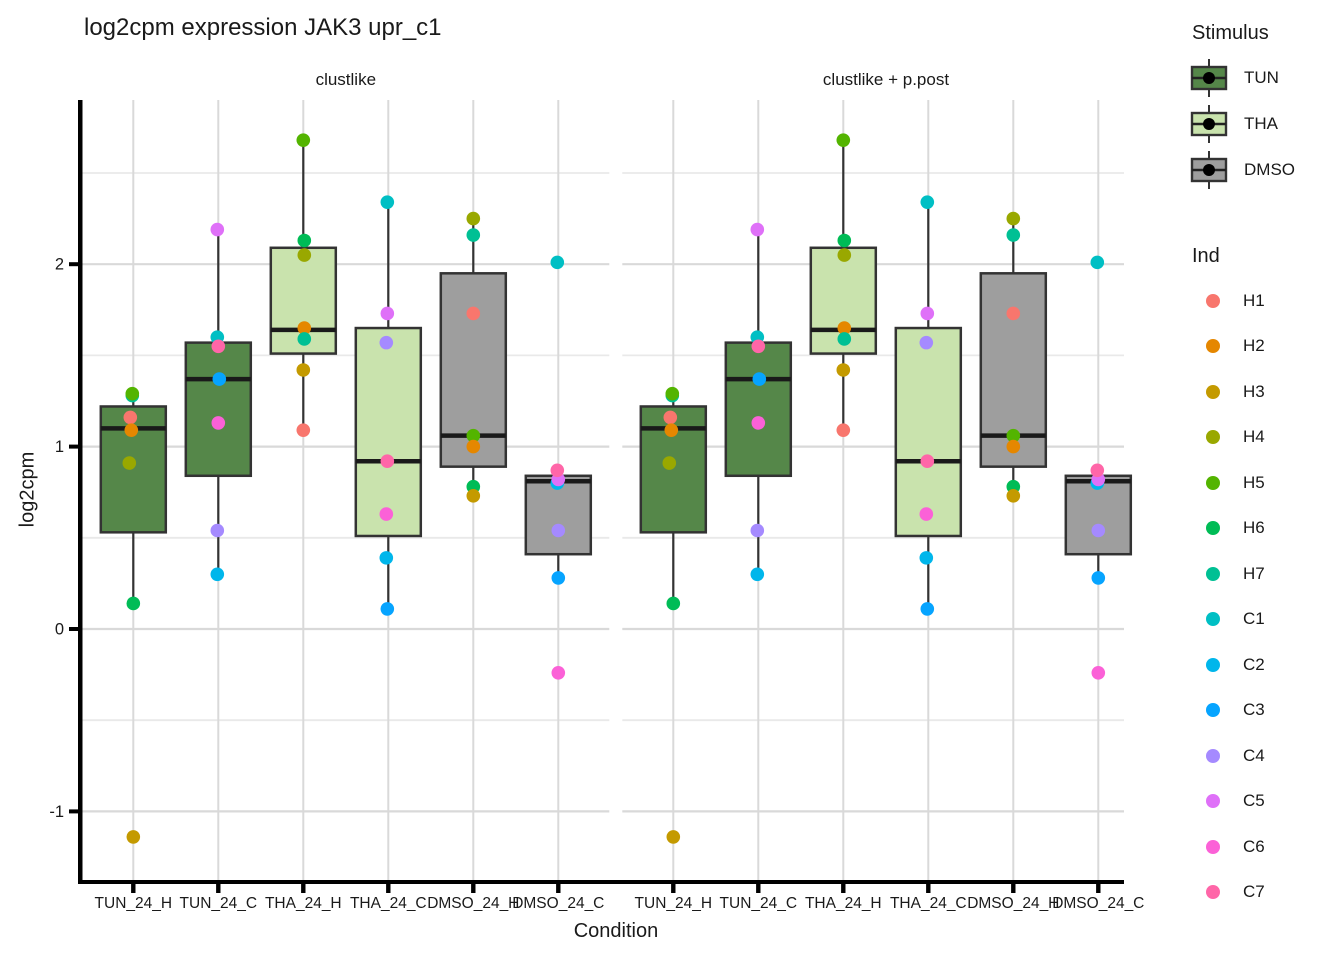 The width and height of the screenshot is (1344, 960). I want to click on legend-item-C5: C5, so click(1267, 802).